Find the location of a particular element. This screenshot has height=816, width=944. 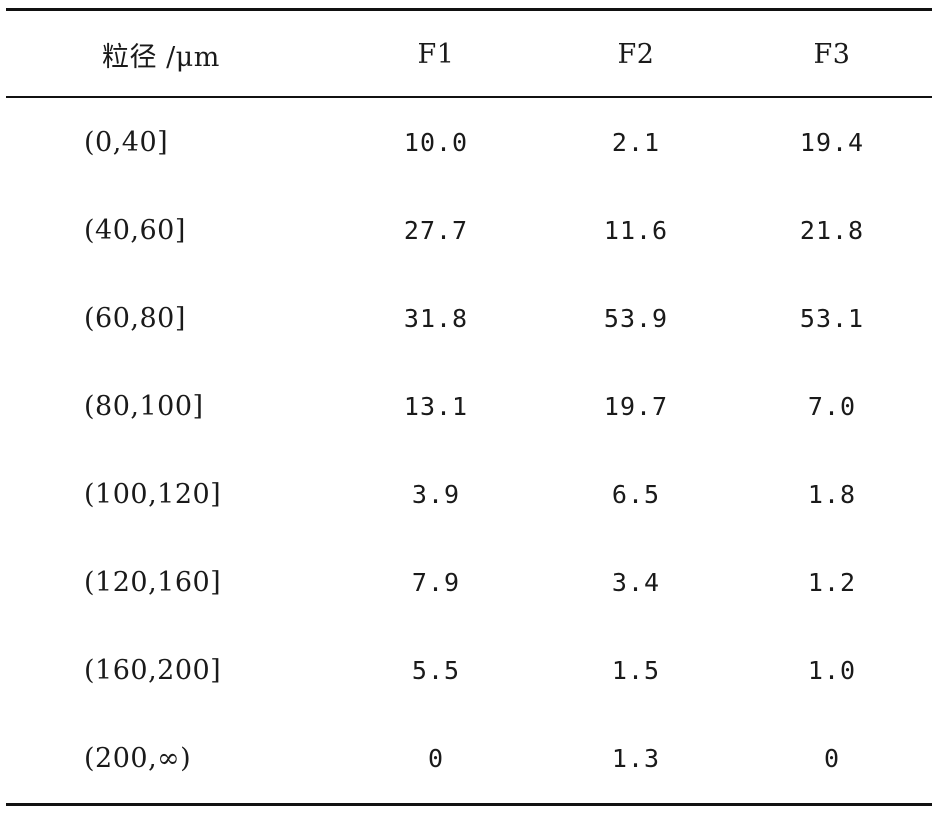

cell-f3: 1.8 is located at coordinates (832, 494).